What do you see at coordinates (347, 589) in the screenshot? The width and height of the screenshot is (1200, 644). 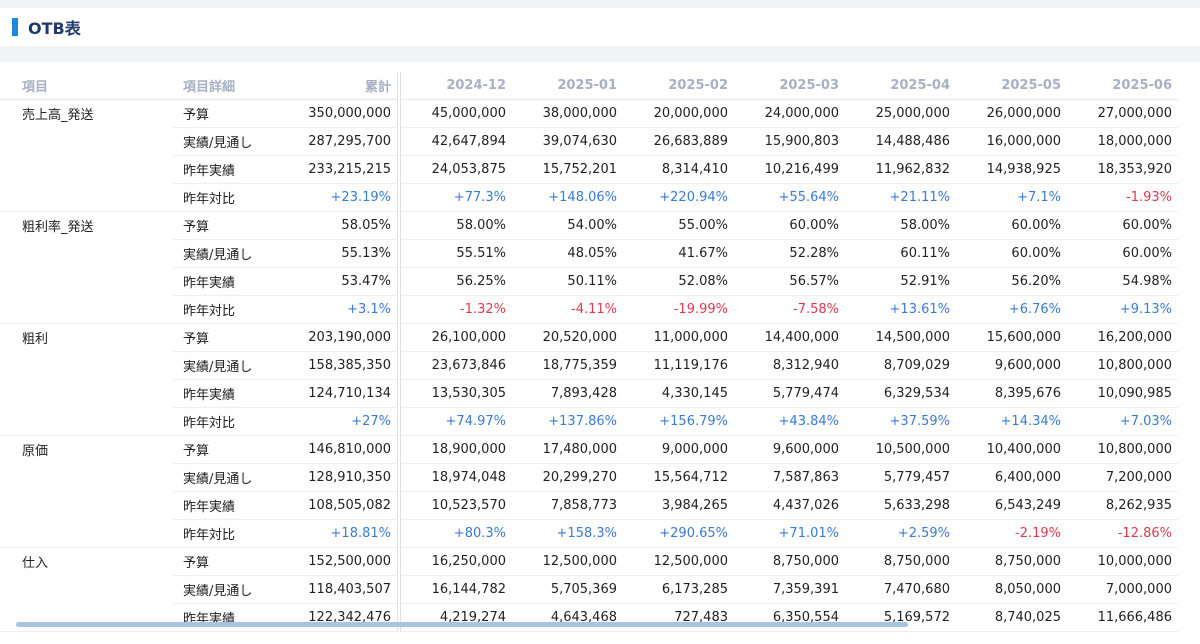 I see `cell-total: 118,403,507` at bounding box center [347, 589].